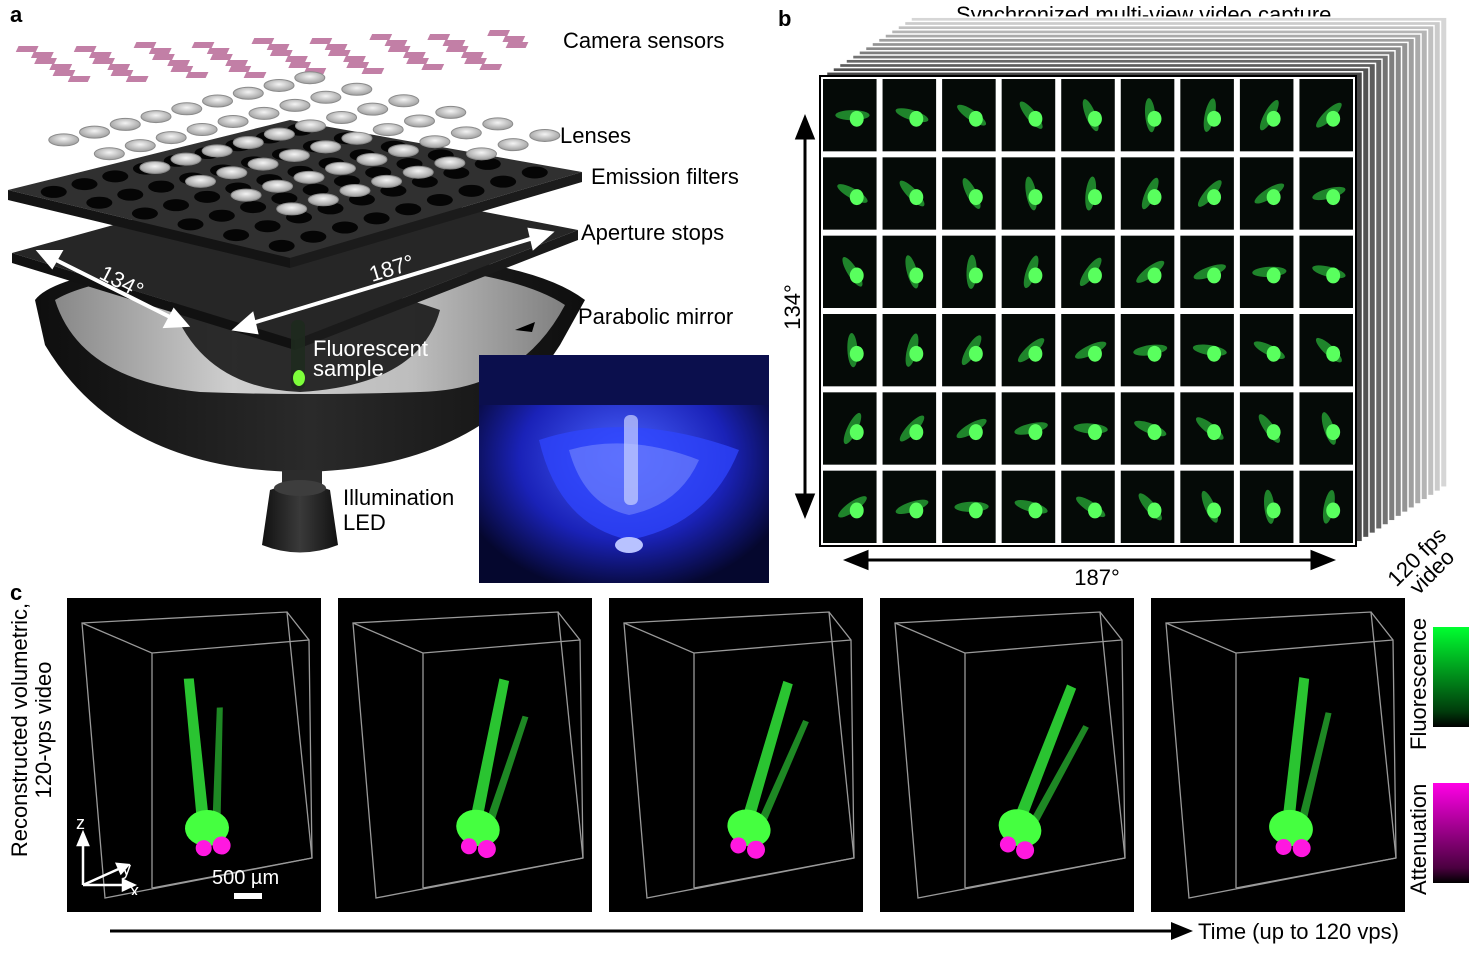 This screenshot has height=953, width=1475. Describe the element at coordinates (19, 730) in the screenshot. I see `panel-c-ylabel-line1: Reconstructed volumetric,` at that location.